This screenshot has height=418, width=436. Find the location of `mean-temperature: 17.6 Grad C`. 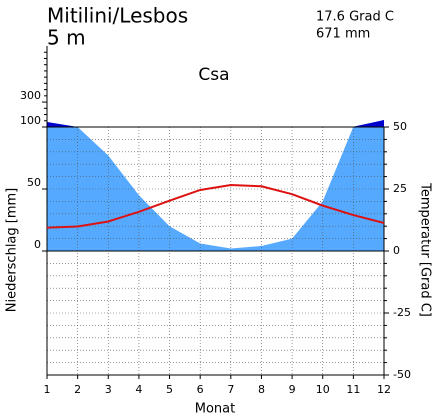

mean-temperature: 17.6 Grad C is located at coordinates (355, 17).